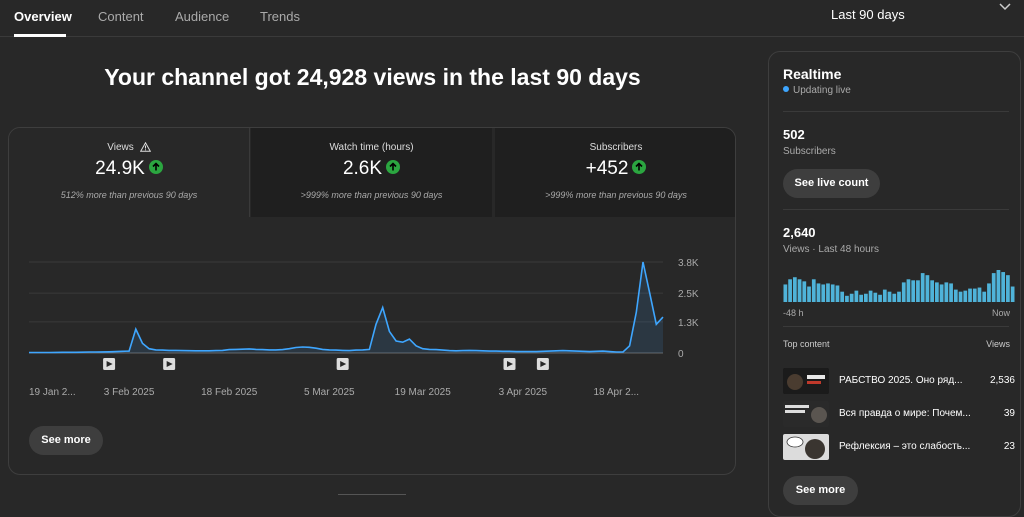  What do you see at coordinates (688, 294) in the screenshot?
I see `y-tick-label: 2.5K` at bounding box center [688, 294].